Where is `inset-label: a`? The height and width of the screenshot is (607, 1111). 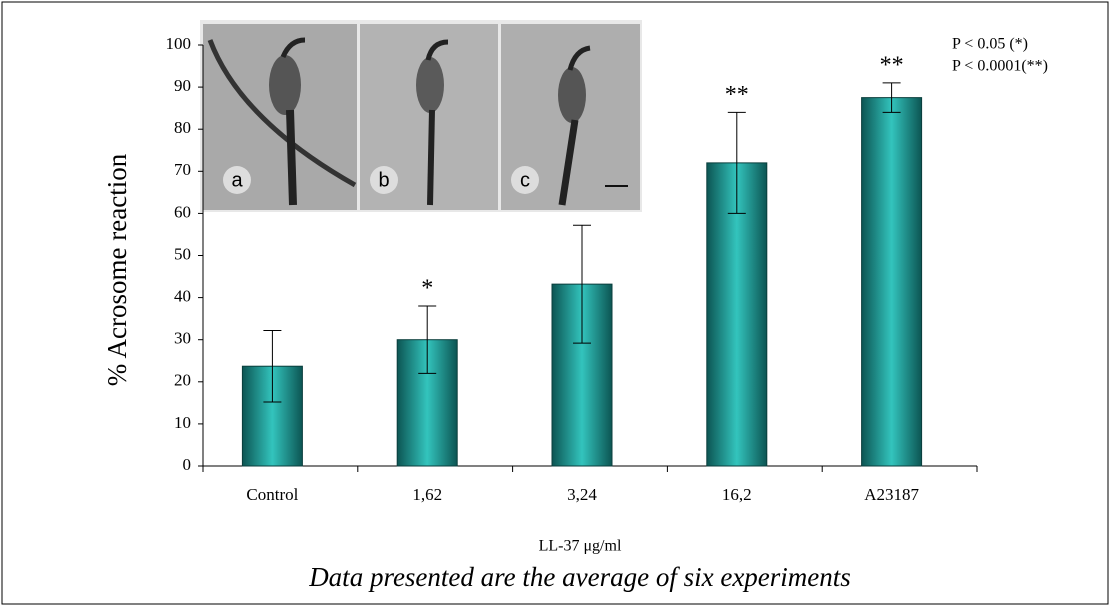 inset-label: a is located at coordinates (237, 180).